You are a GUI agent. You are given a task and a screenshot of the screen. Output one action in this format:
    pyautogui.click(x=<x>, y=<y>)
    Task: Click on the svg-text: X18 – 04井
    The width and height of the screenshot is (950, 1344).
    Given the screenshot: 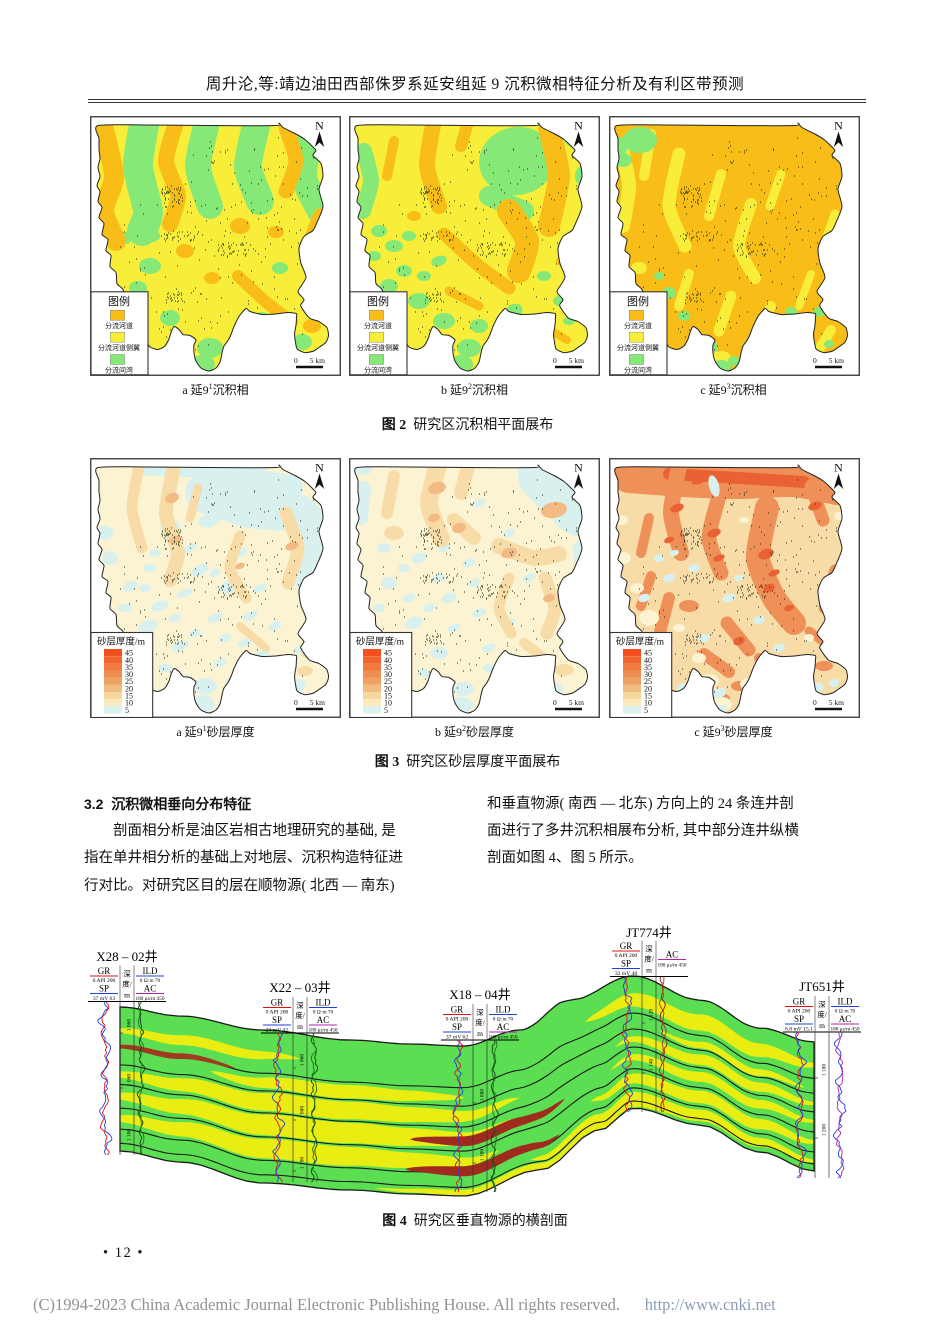 What is the action you would take?
    pyautogui.click(x=479, y=994)
    